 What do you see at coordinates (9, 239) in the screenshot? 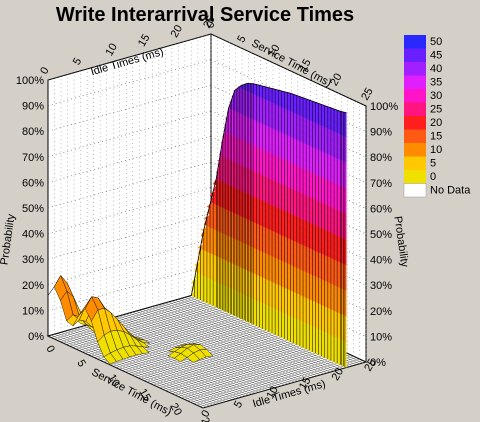
I see `z-axis-label-left: Probability` at bounding box center [9, 239].